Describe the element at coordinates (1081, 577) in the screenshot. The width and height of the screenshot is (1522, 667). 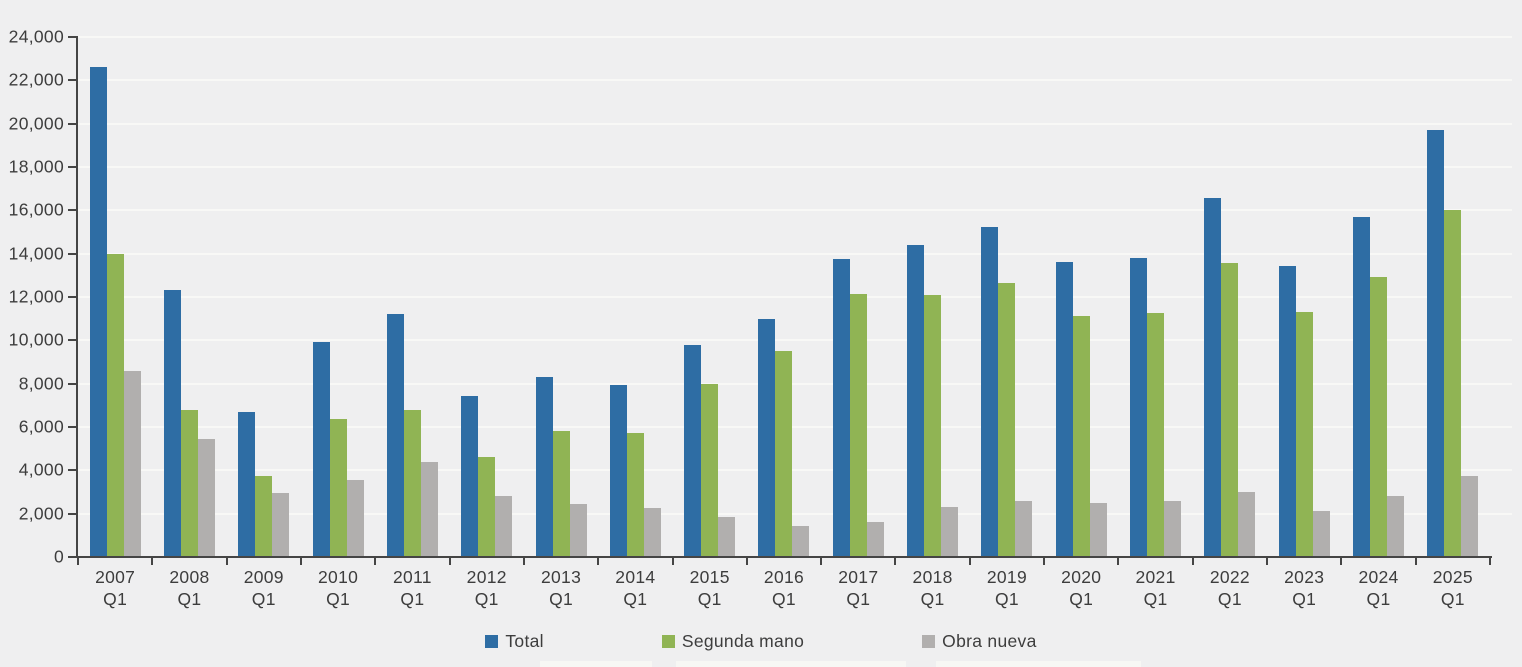
I see `x-axis-label-year: 2020` at that location.